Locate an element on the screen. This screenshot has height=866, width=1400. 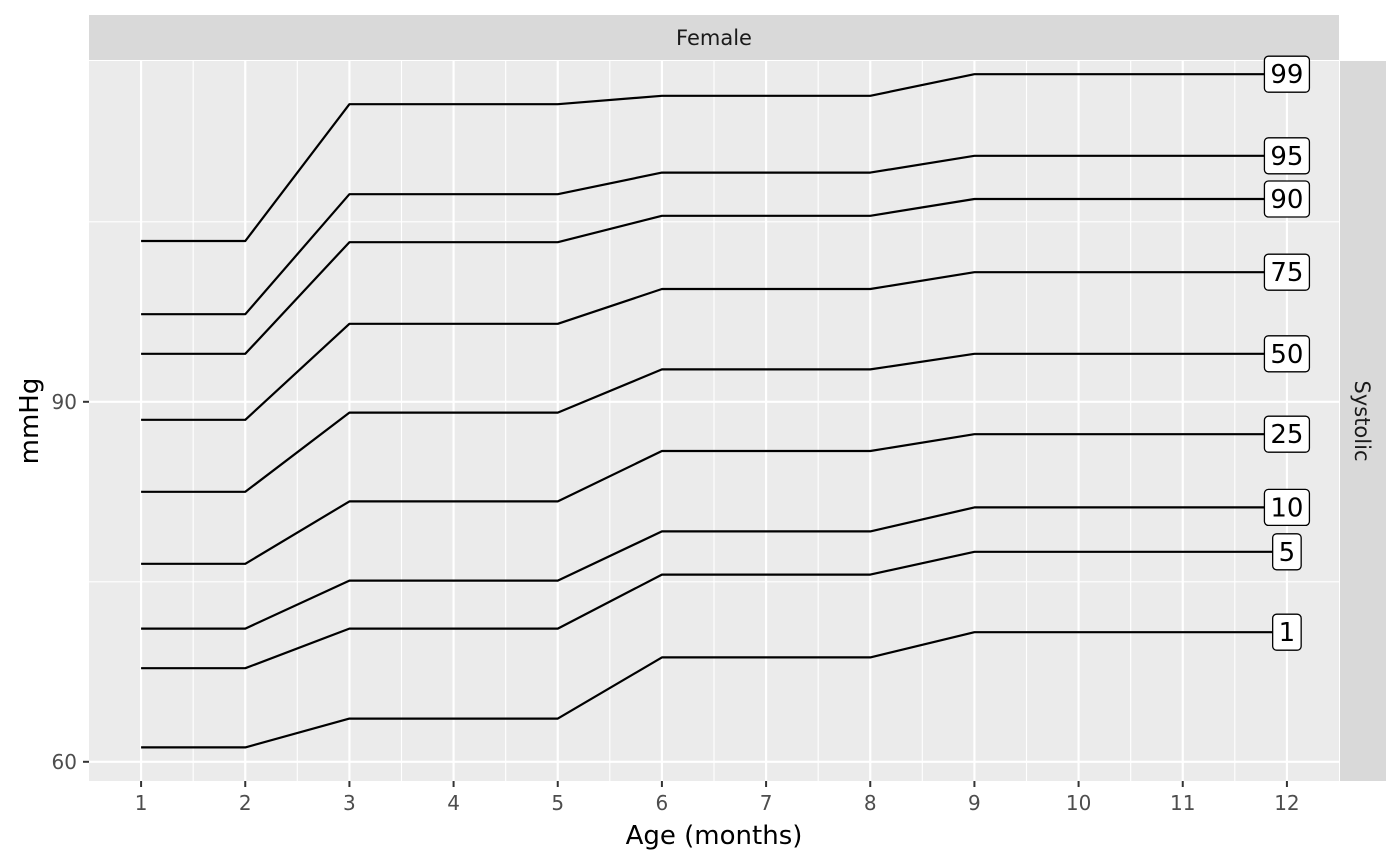
series-label-p75: 75 is located at coordinates (1287, 272).